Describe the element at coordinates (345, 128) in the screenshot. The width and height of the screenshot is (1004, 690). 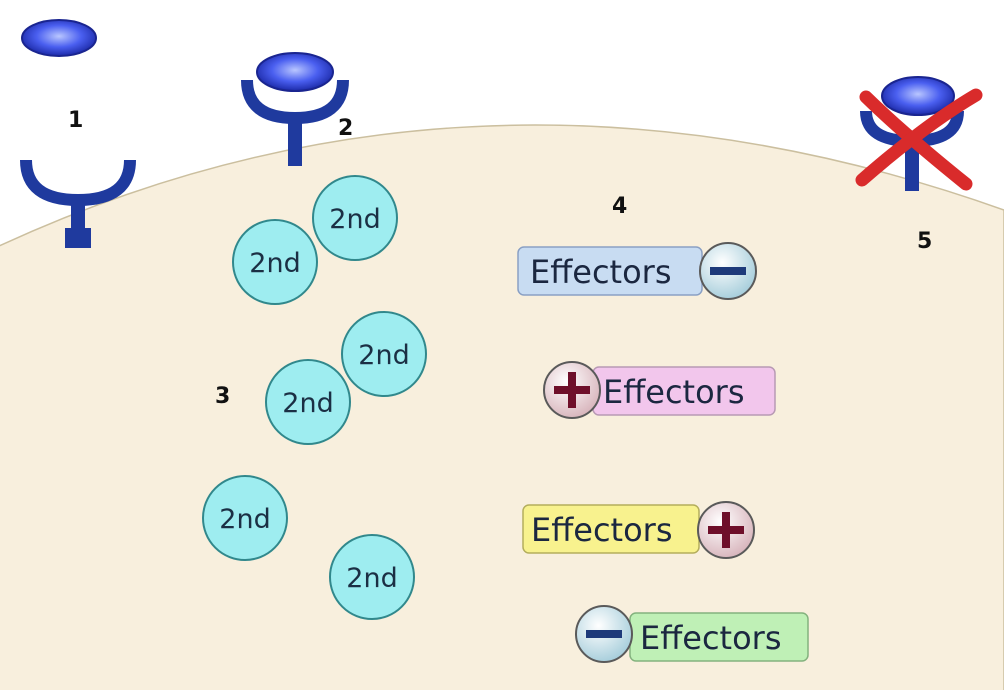
I see `step-number: 2` at that location.